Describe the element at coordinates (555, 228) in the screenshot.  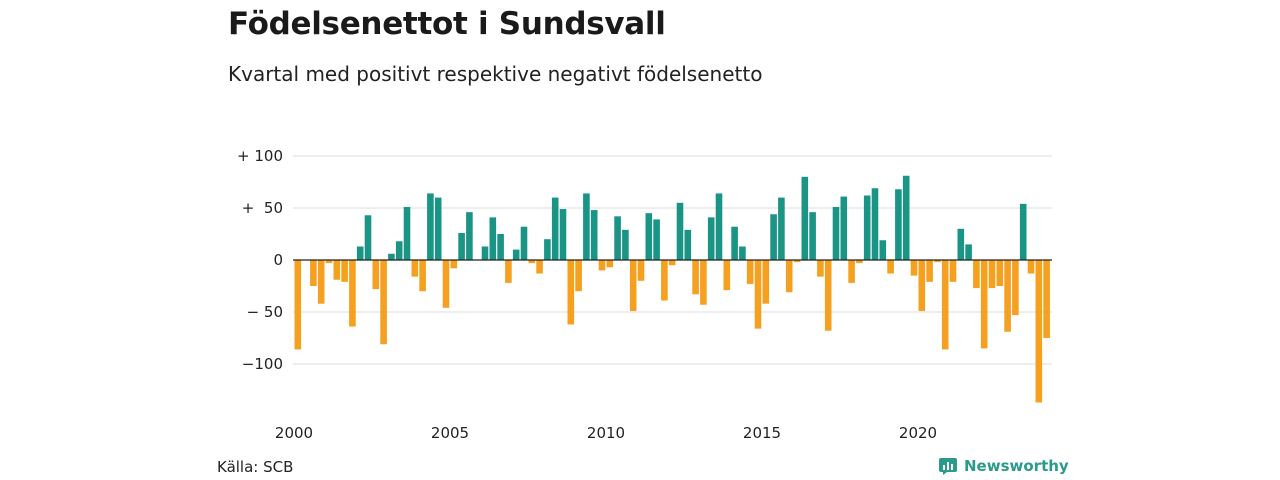
I see `bar-2008-k2` at that location.